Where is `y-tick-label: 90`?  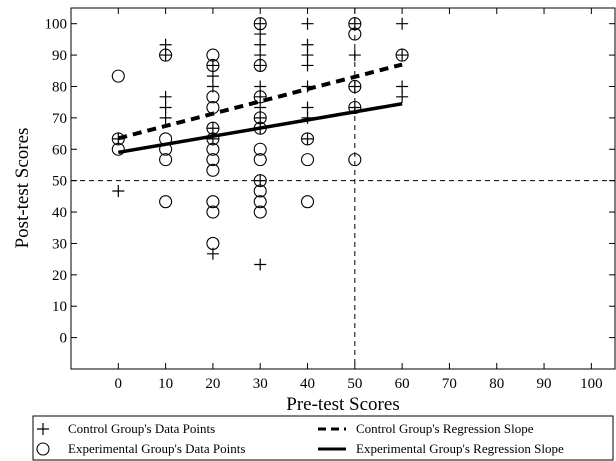 y-tick-label: 90 is located at coordinates (59, 56).